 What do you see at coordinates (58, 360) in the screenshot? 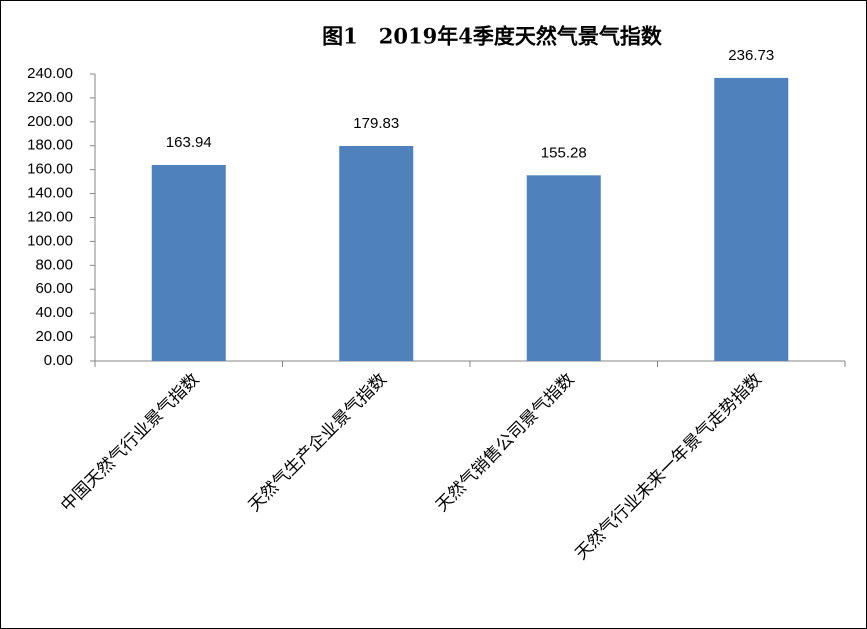
I see `y-tick-label: 0.00` at bounding box center [58, 360].